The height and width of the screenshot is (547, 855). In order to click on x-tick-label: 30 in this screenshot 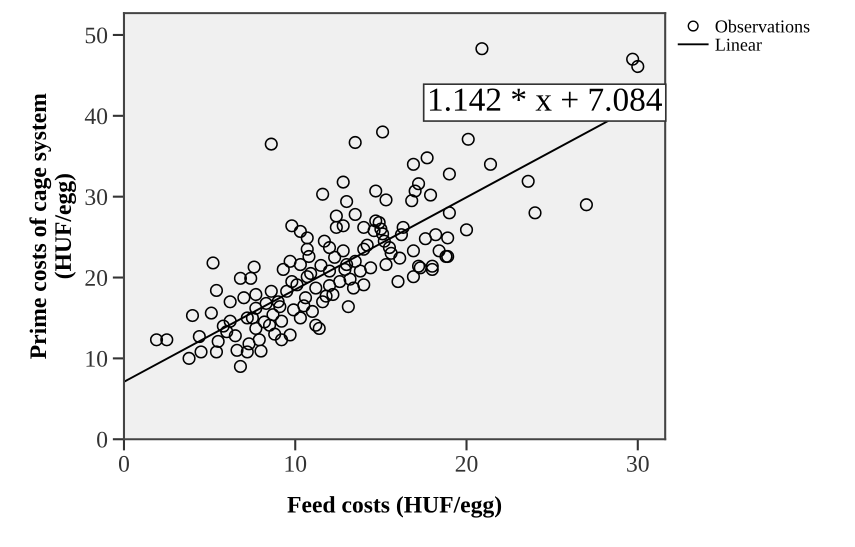, I will do `click(638, 464)`.